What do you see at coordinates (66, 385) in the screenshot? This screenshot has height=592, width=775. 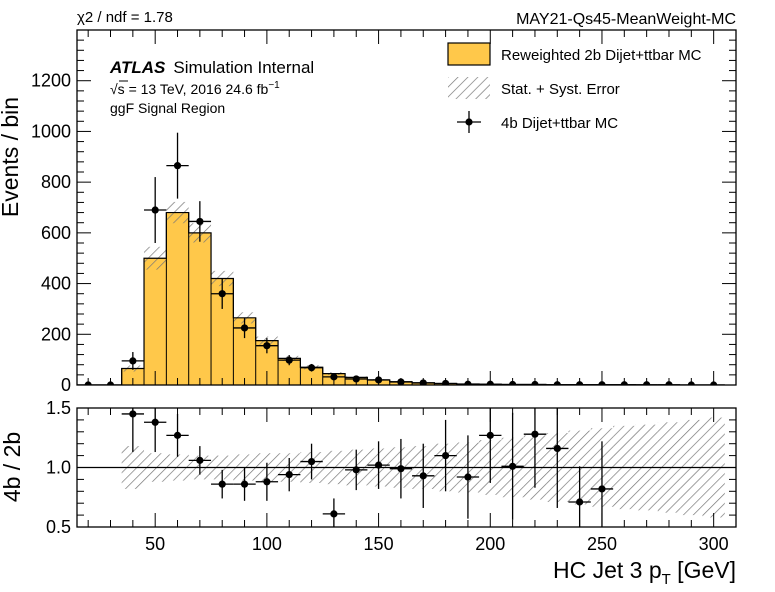 I see `main-ytick-label: 0` at bounding box center [66, 385].